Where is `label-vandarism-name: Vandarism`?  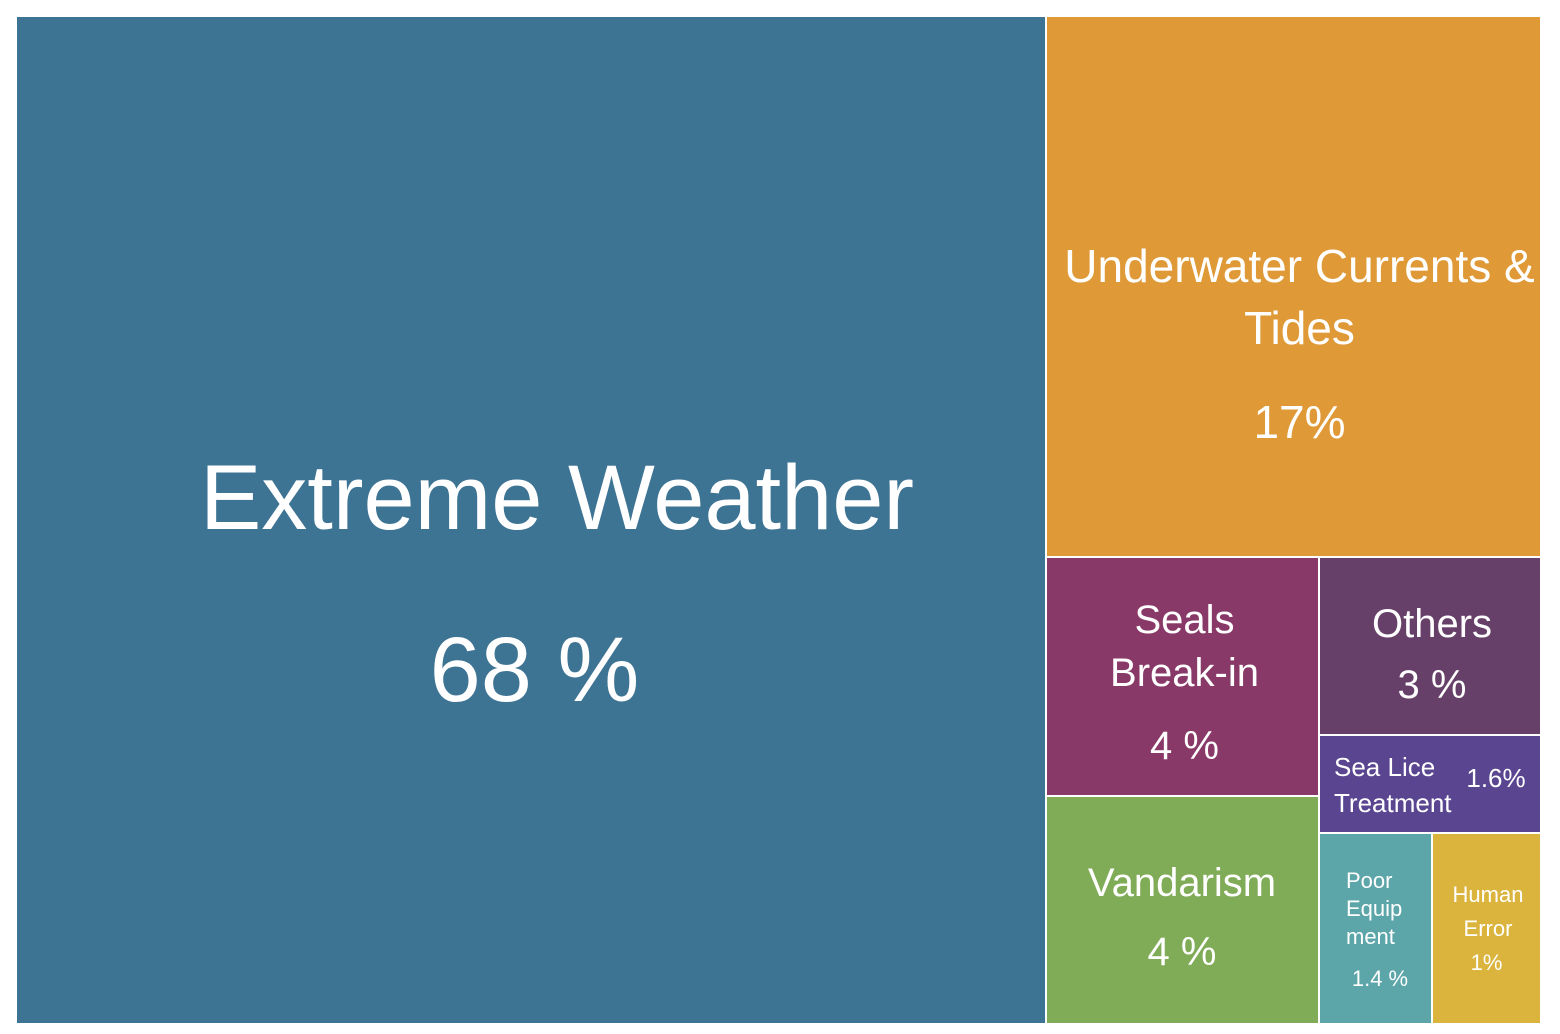
label-vandarism-name: Vandarism is located at coordinates (1182, 883).